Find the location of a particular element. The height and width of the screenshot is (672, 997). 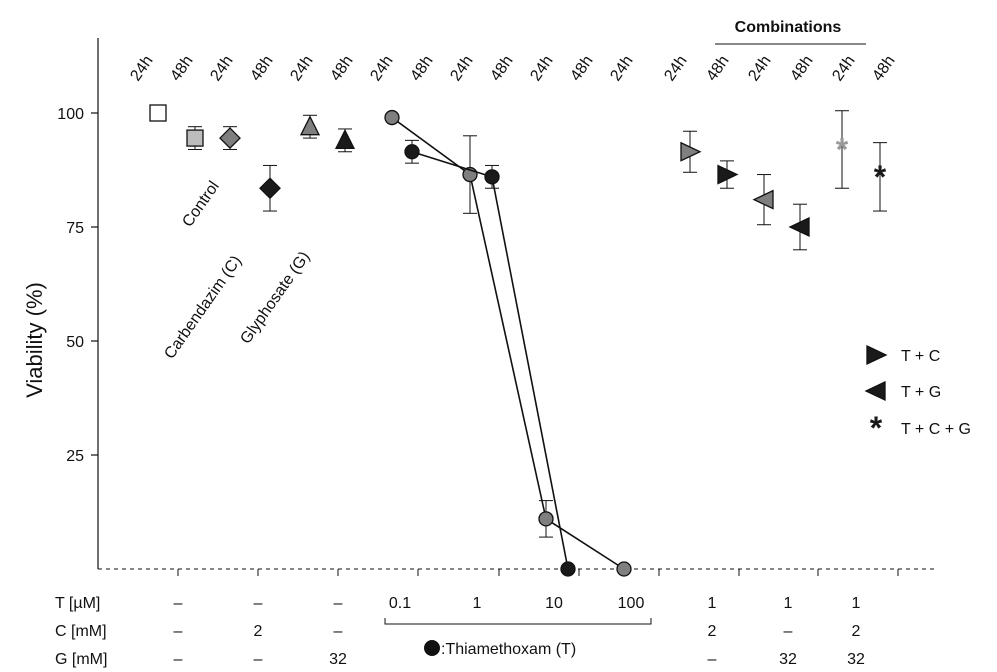

row-label: T [µM] is located at coordinates (77, 603).